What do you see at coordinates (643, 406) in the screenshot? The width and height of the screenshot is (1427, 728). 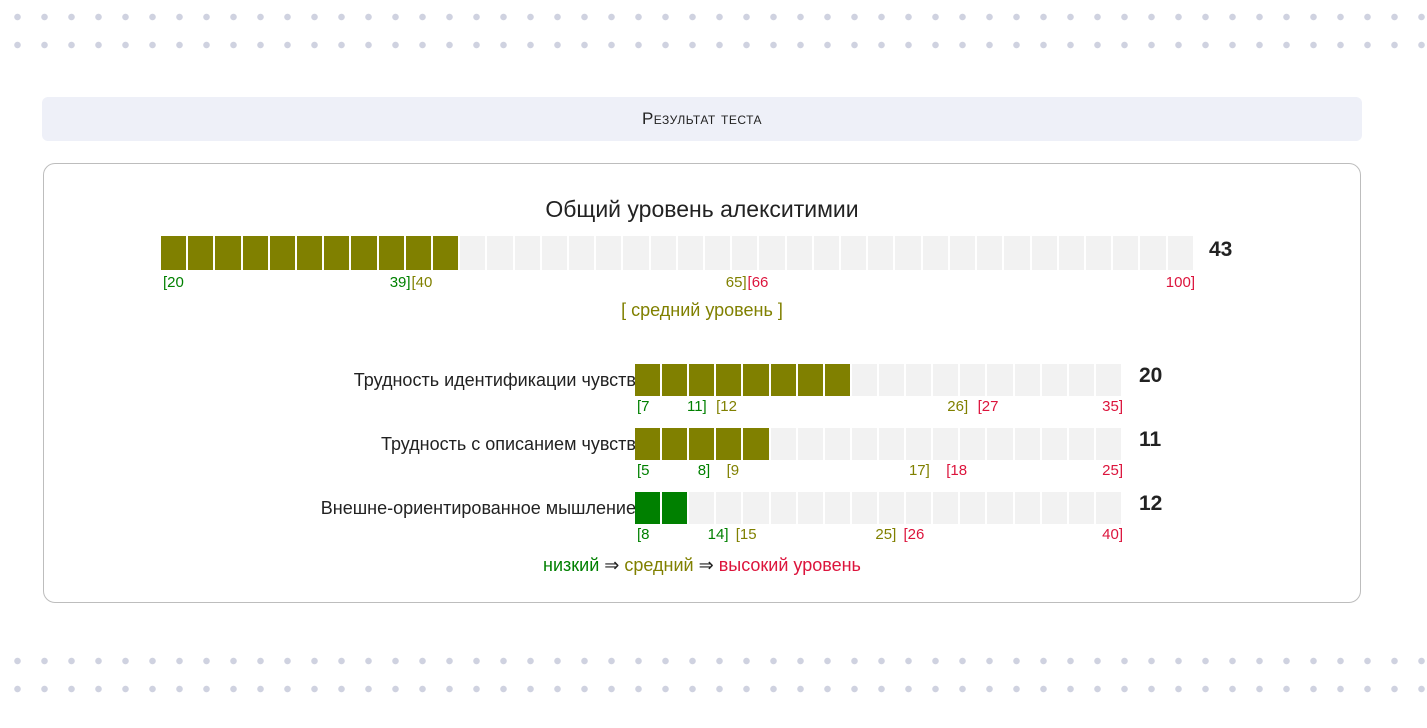 I see `subscale-tick: [7` at bounding box center [643, 406].